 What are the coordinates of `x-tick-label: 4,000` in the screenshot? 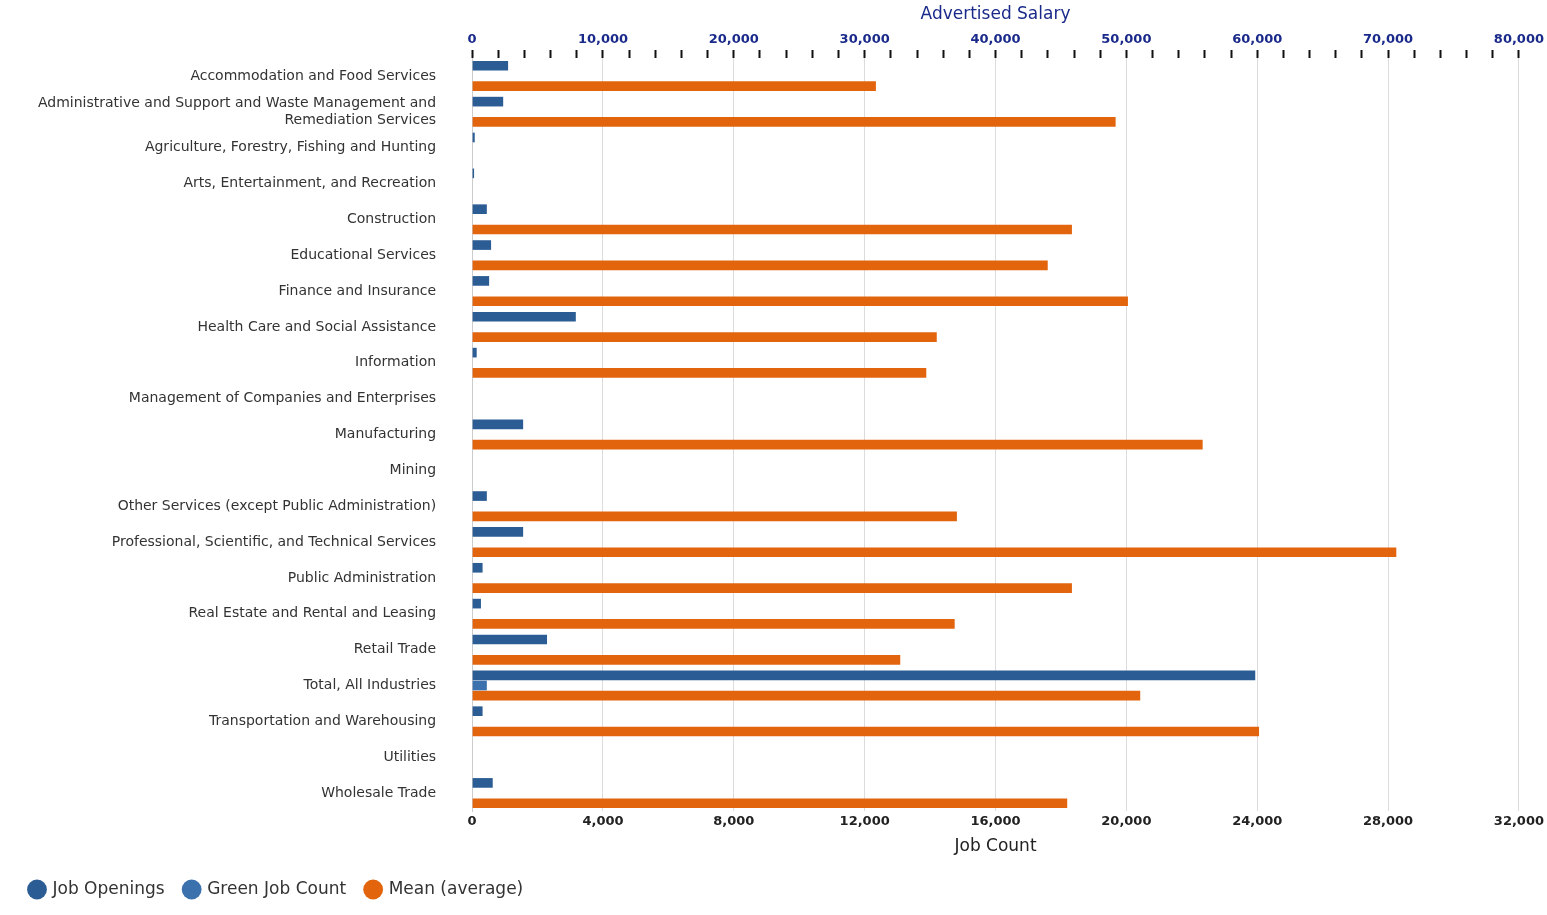 It's located at (603, 821).